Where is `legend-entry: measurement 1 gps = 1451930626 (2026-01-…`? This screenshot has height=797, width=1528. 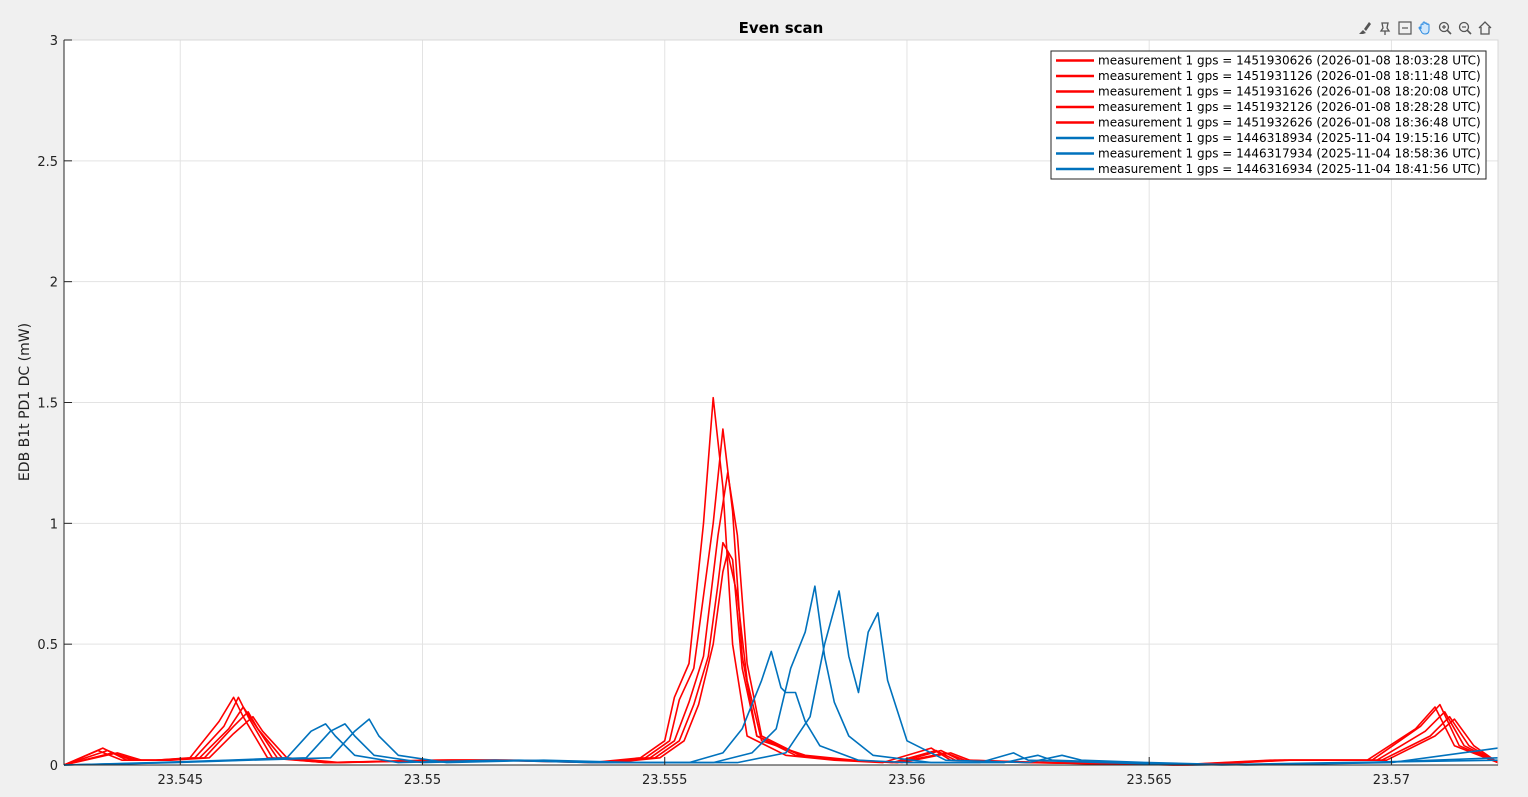 legend-entry: measurement 1 gps = 1451930626 (2026-01-… is located at coordinates (1289, 61).